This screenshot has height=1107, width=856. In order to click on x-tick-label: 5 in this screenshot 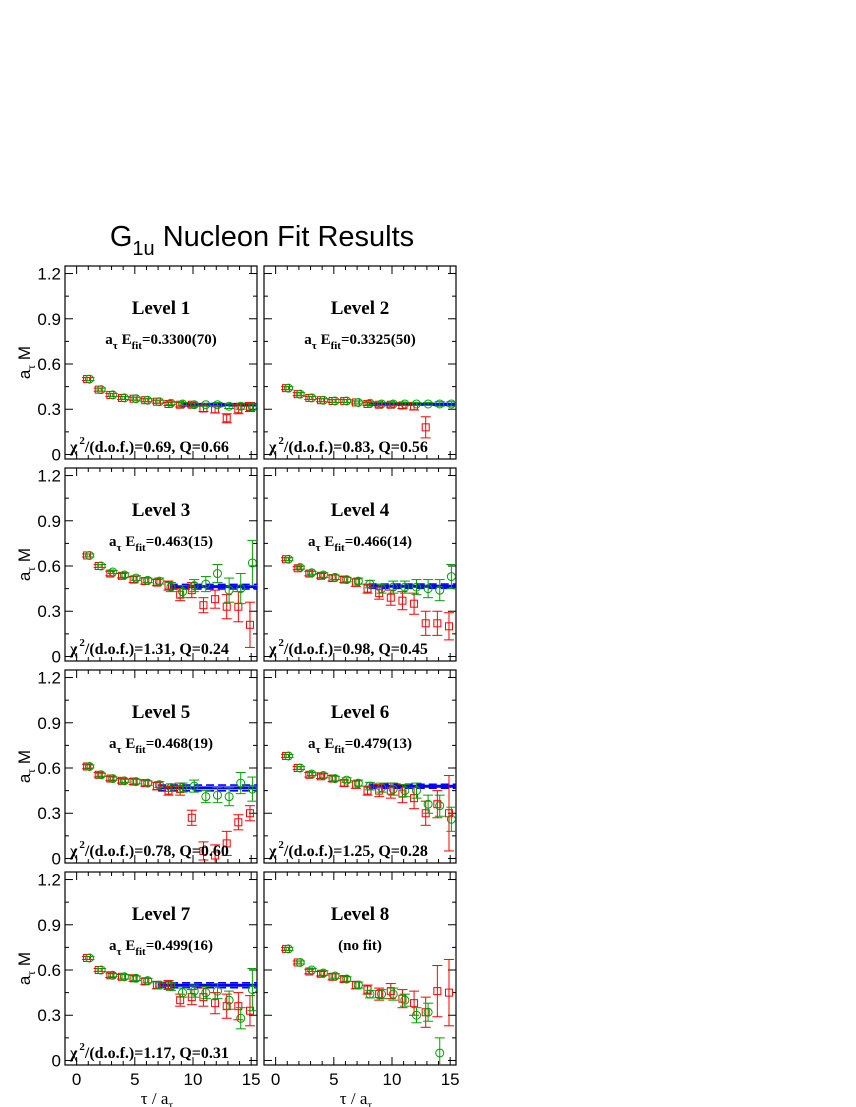, I will do `click(333, 1079)`.